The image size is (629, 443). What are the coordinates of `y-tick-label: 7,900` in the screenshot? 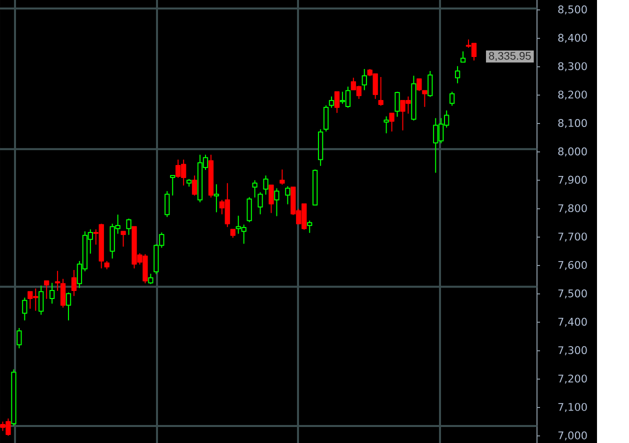 It's located at (572, 180).